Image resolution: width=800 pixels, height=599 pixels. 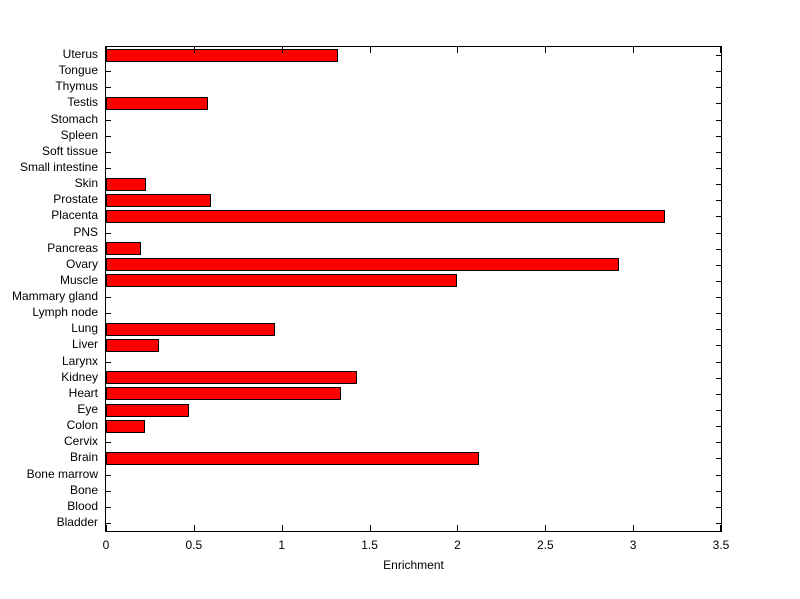 I want to click on xtick-label-1_5: 1.5, so click(x=369, y=545).